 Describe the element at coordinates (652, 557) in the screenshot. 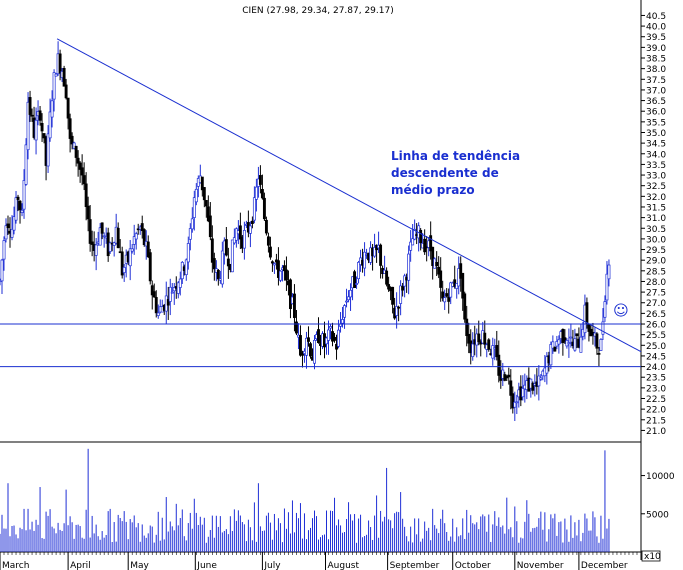

I see `volume-unit-label: x10` at that location.